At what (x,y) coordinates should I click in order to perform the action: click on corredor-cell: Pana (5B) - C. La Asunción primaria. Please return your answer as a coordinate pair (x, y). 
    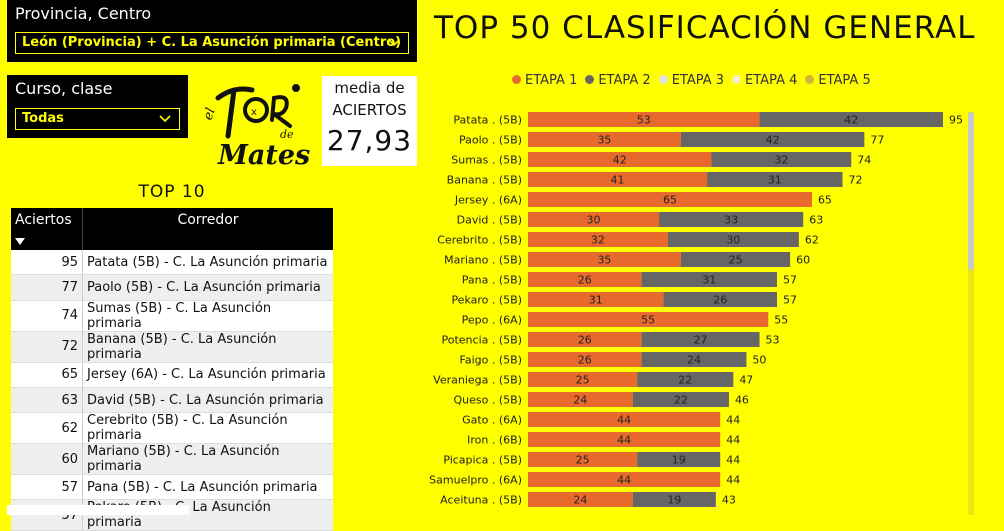
    Looking at the image, I should click on (207, 487).